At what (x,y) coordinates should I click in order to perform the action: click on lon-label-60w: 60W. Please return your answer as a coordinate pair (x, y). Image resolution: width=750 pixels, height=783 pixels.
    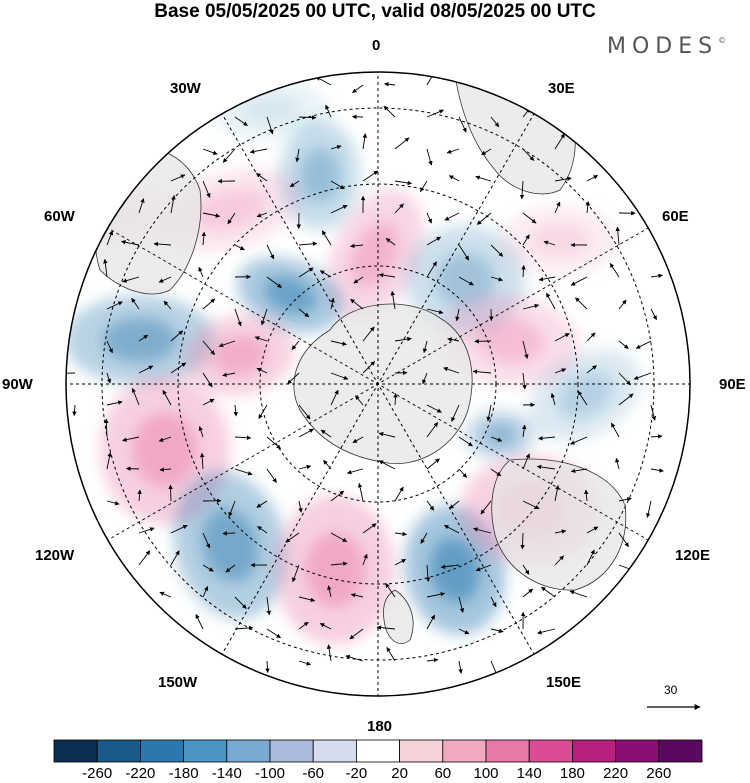
    Looking at the image, I should click on (59, 216).